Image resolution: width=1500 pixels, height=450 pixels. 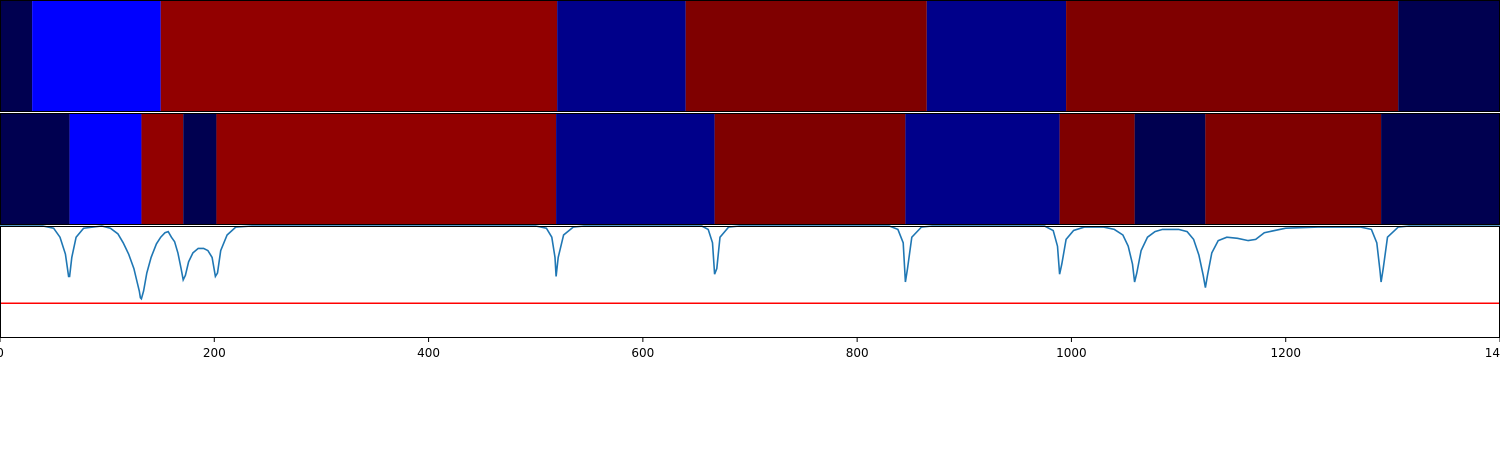 I want to click on x-tick-label-1200: 1200, so click(x=1285, y=353).